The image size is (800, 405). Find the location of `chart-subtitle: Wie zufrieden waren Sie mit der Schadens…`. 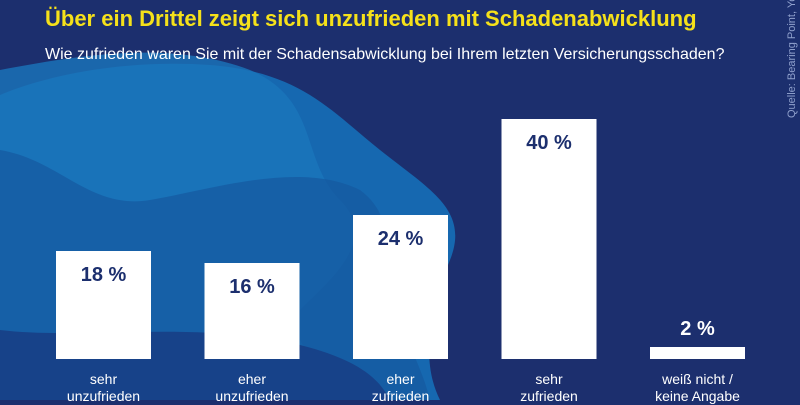

chart-subtitle: Wie zufrieden waren Sie mit der Schadens… is located at coordinates (385, 54).